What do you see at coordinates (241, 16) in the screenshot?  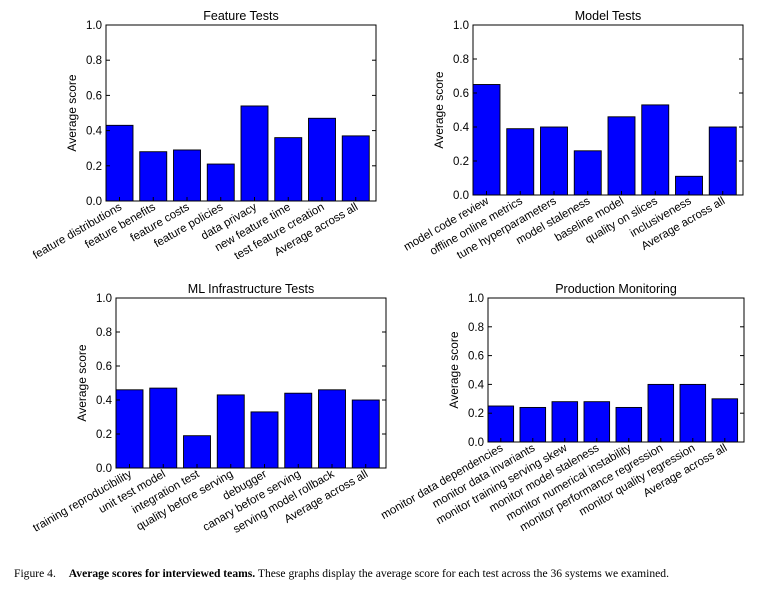 I see `chart-title: Feature Tests` at bounding box center [241, 16].